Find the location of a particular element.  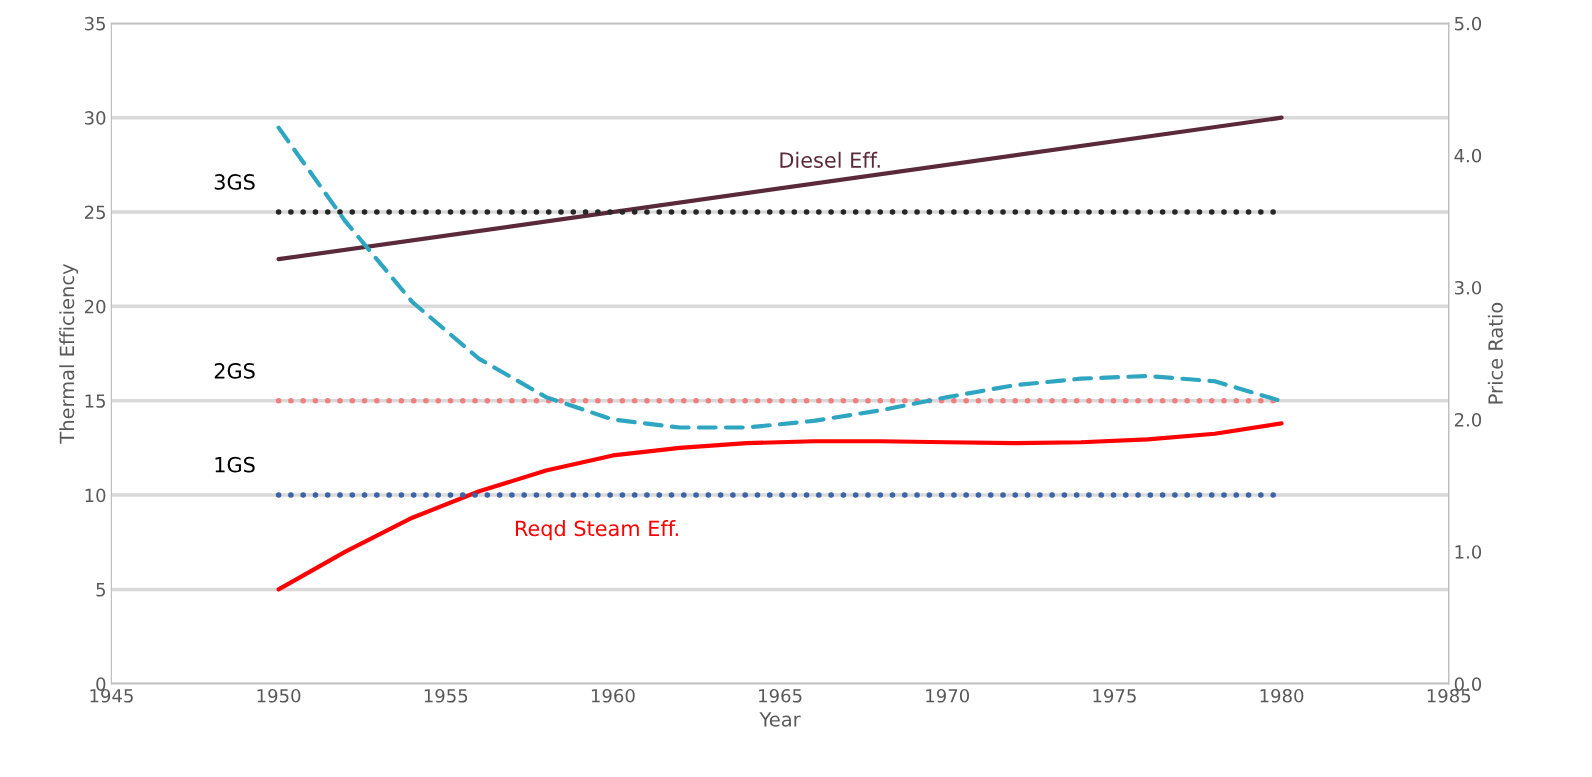

x-tick-label: 1960 is located at coordinates (613, 695).